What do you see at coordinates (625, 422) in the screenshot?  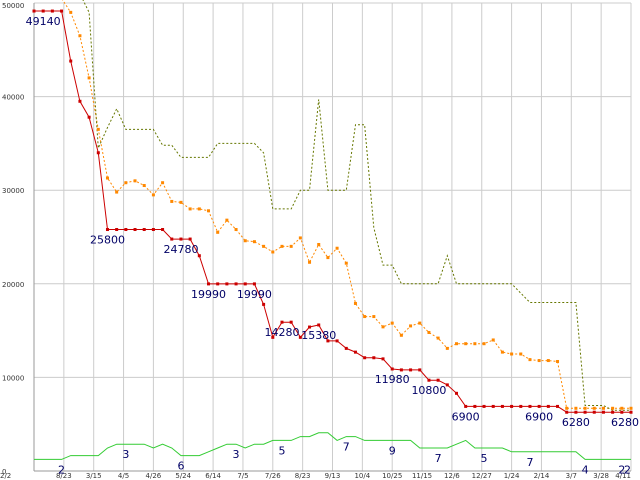 I see `price-label: 6280` at bounding box center [625, 422].